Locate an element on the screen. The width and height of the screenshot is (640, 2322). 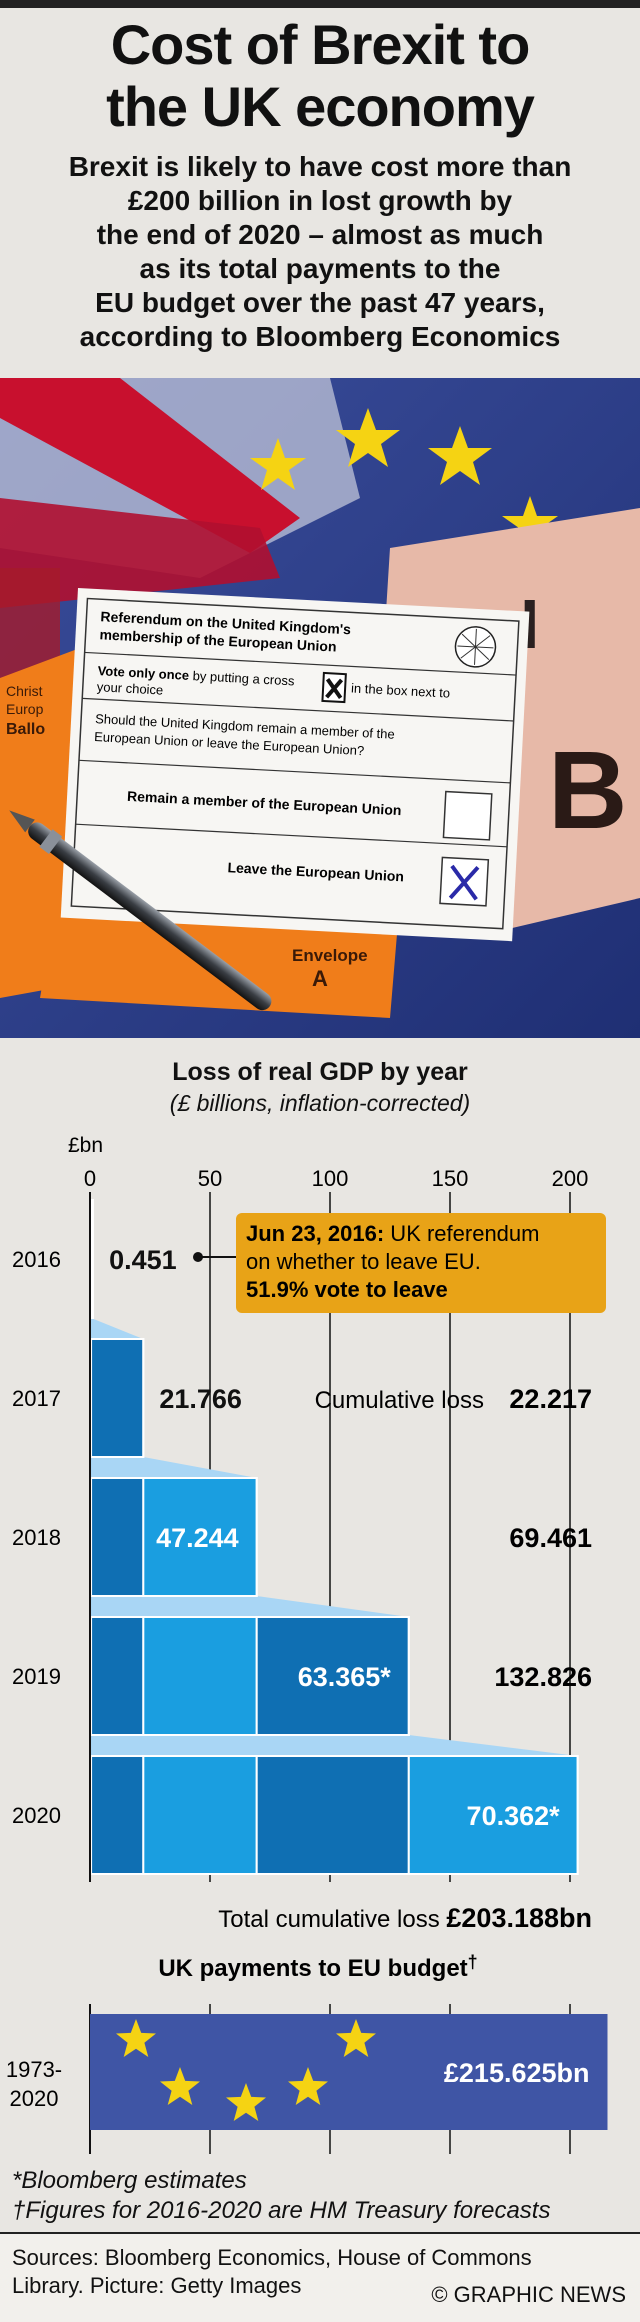
orange-card-text-3: Ballo is located at coordinates (25, 729).